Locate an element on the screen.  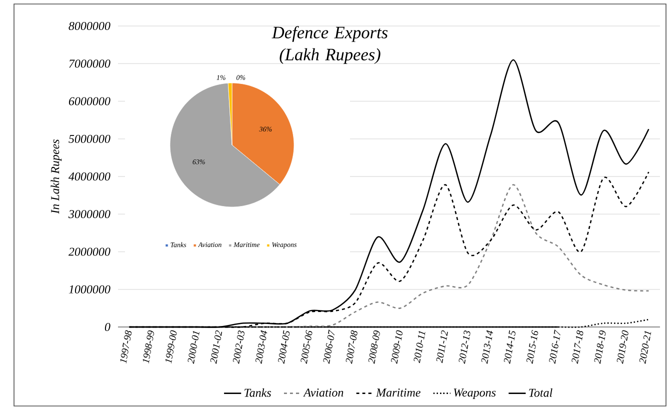
legend-label: Total is located at coordinates (540, 392).